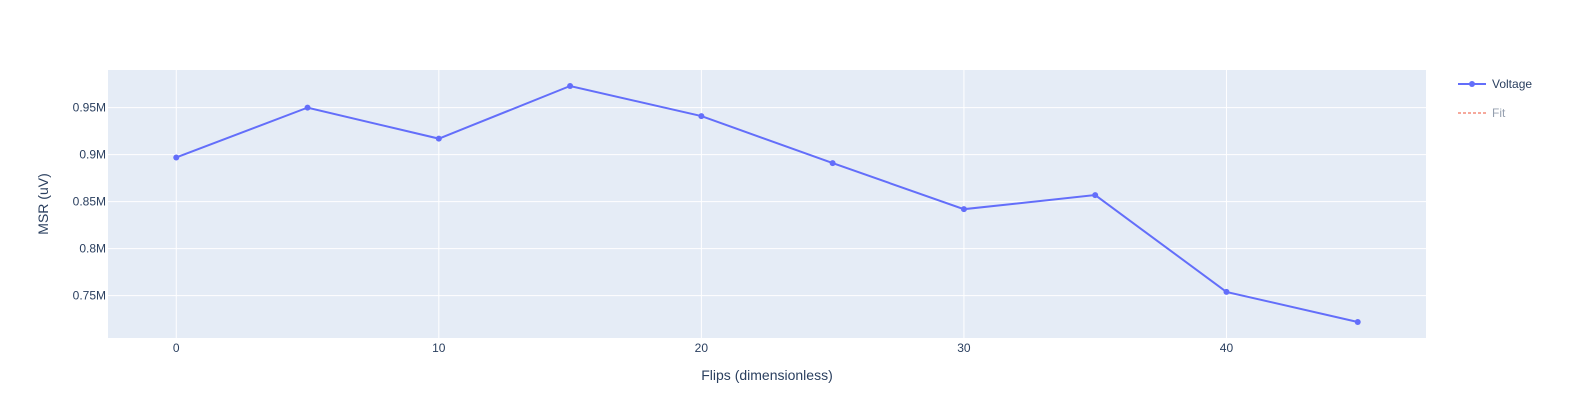 Image resolution: width=1575 pixels, height=413 pixels. Describe the element at coordinates (43, 203) in the screenshot. I see `y-axis-title: MSR (uV)` at that location.